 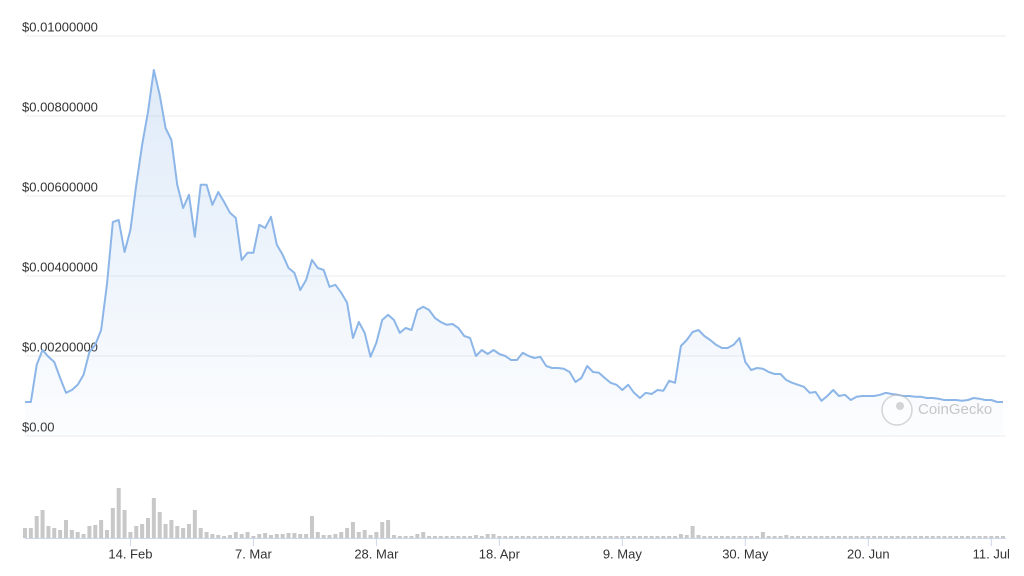 What do you see at coordinates (60, 26) in the screenshot?
I see `y-tick-label: $0.01000000` at bounding box center [60, 26].